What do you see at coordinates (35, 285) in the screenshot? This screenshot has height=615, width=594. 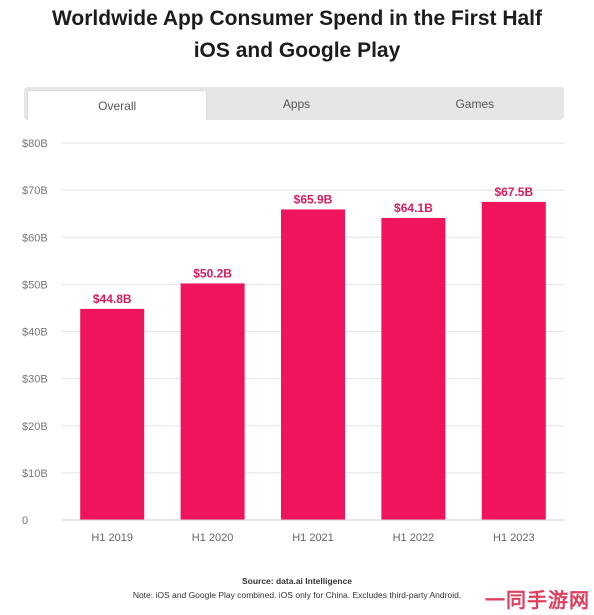 I see `y-tick-label: $50B` at bounding box center [35, 285].